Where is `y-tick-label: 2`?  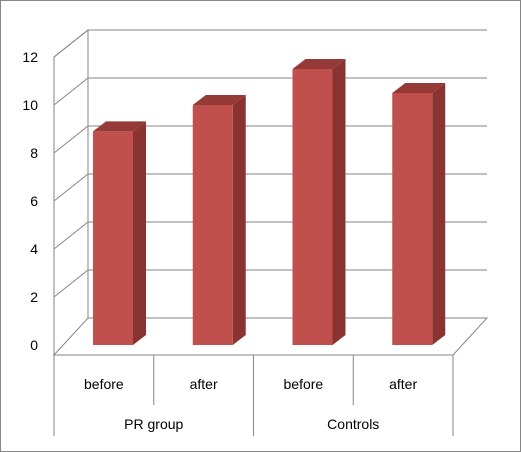
y-tick-label: 2 is located at coordinates (34, 297).